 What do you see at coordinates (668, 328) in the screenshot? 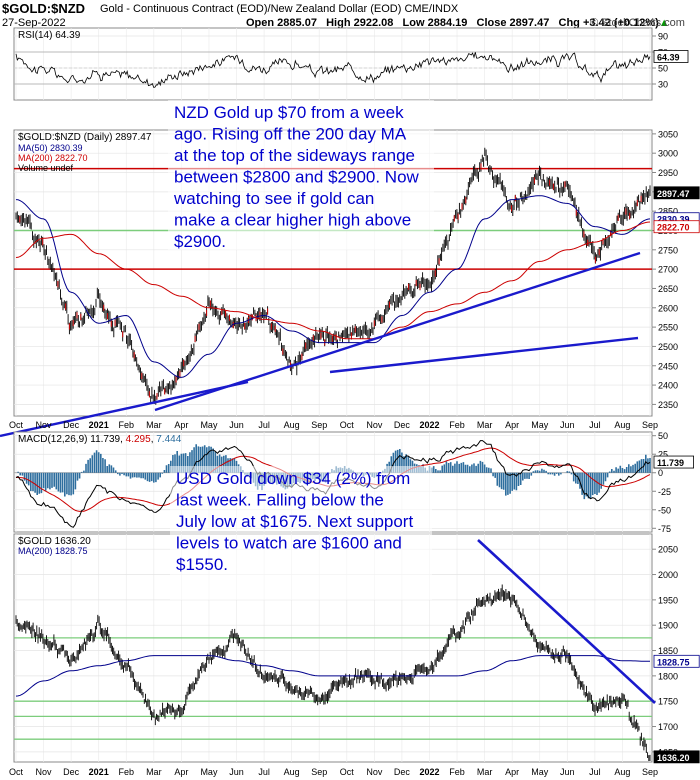
I see `y-tick-label: 2550` at bounding box center [668, 328].